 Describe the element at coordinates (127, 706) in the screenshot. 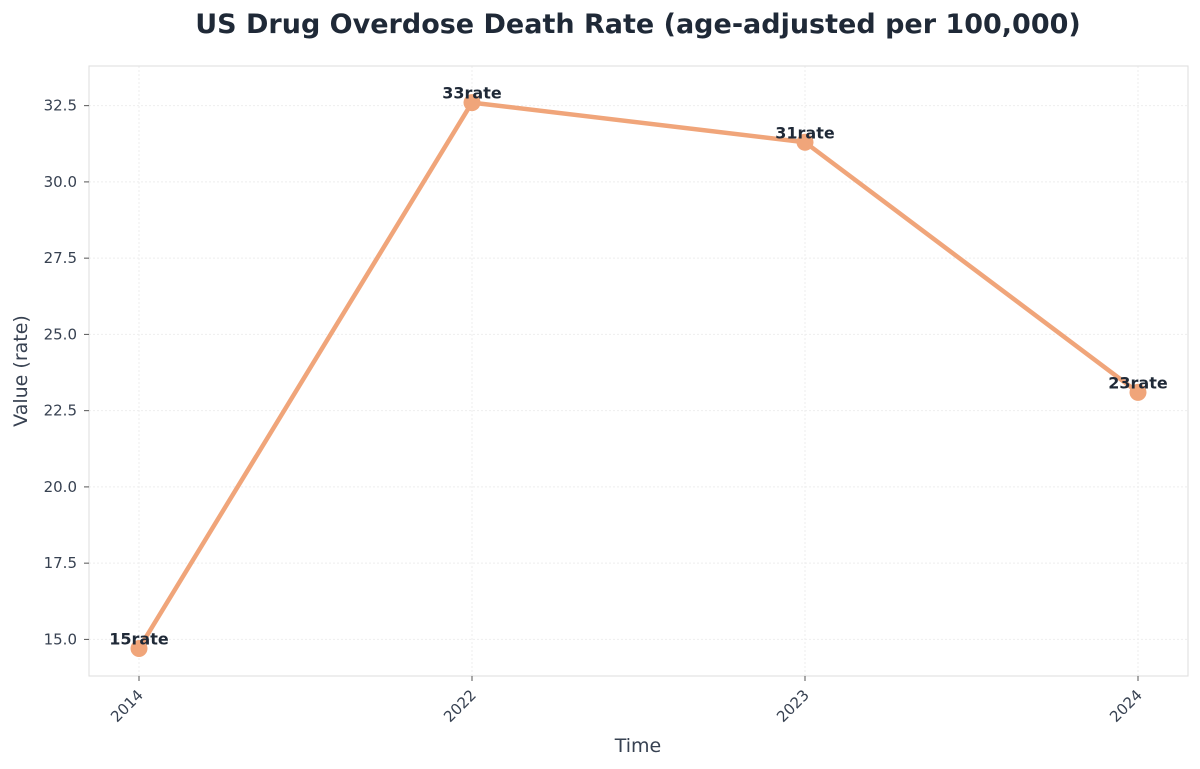

I see `x-tick-label: 2014` at that location.